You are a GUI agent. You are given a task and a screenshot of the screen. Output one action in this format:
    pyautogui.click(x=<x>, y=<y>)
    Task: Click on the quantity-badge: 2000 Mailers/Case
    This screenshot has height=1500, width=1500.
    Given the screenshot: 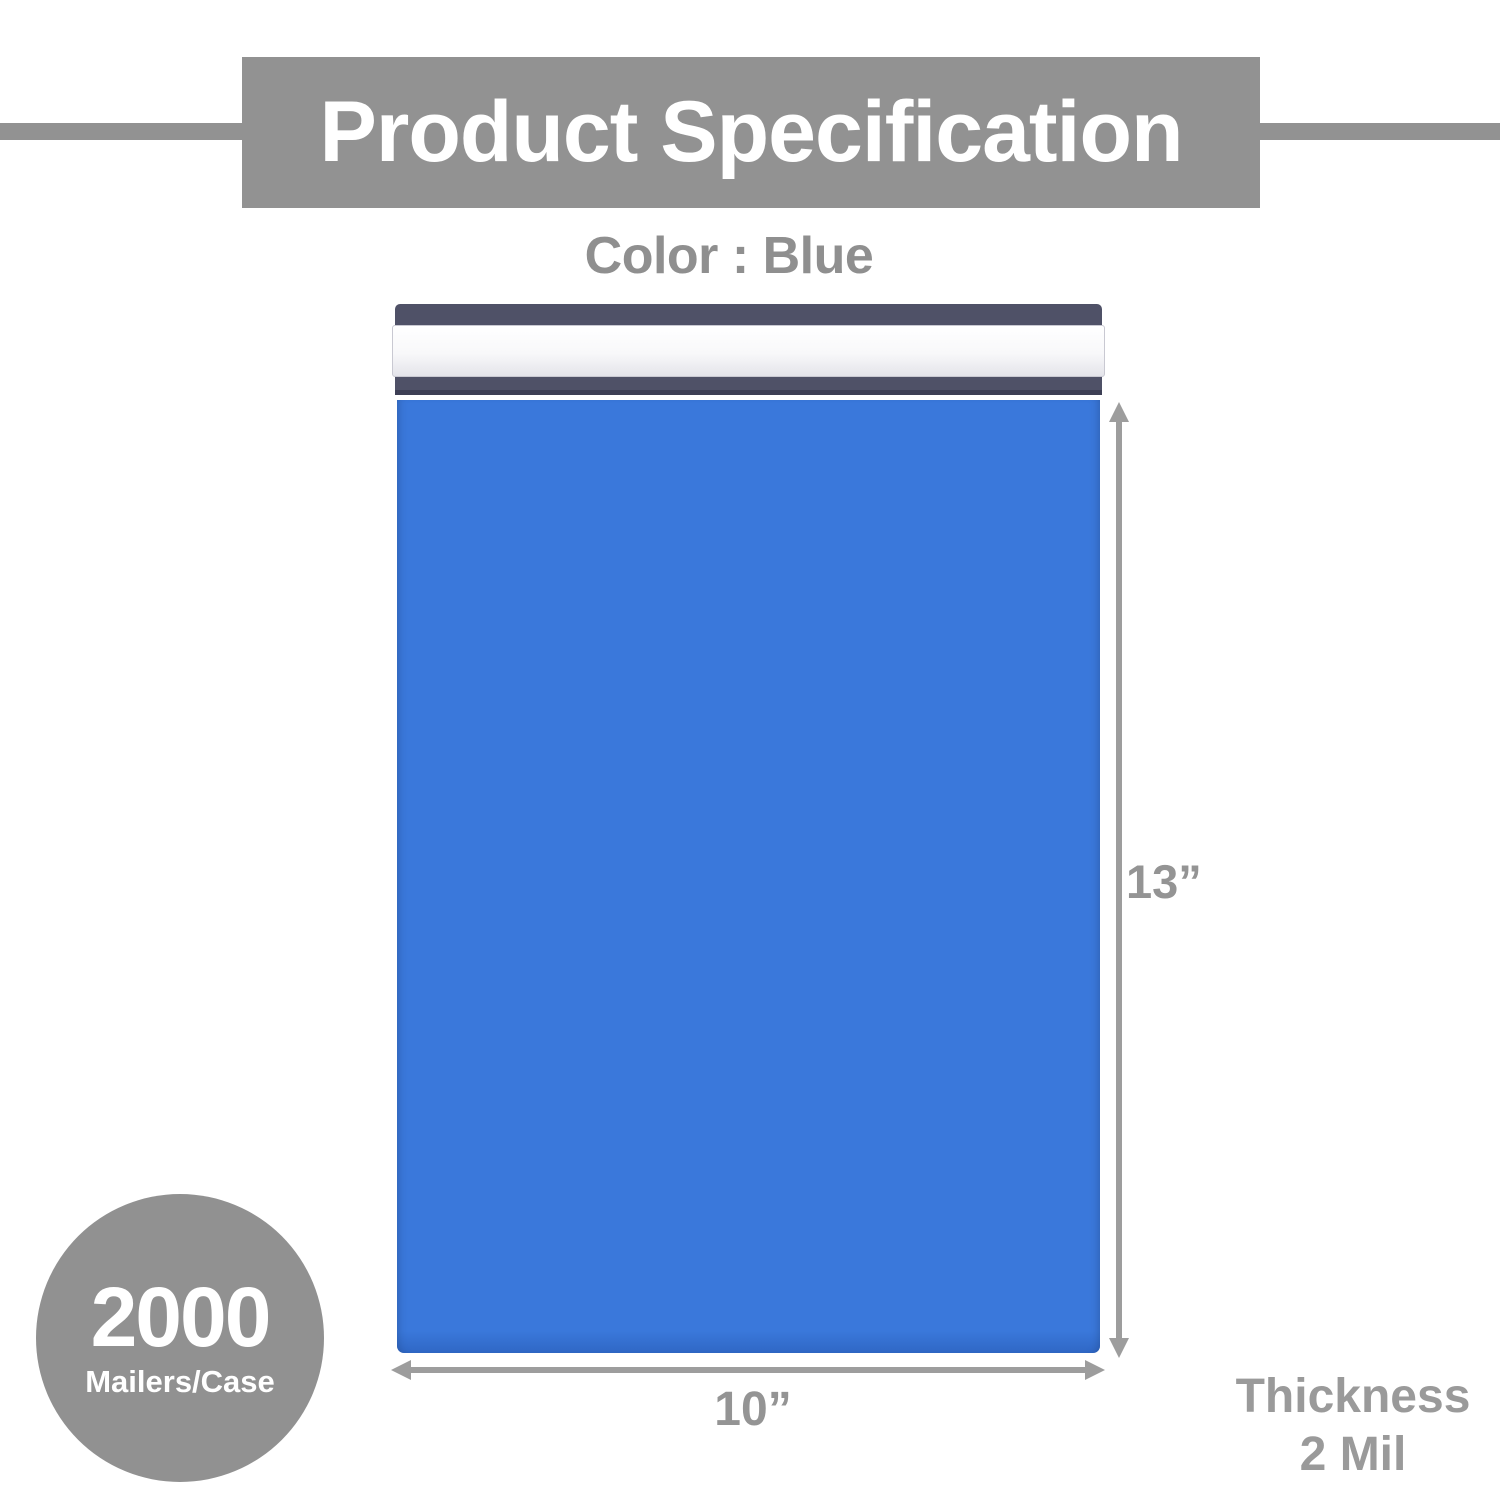 What is the action you would take?
    pyautogui.click(x=180, y=1338)
    